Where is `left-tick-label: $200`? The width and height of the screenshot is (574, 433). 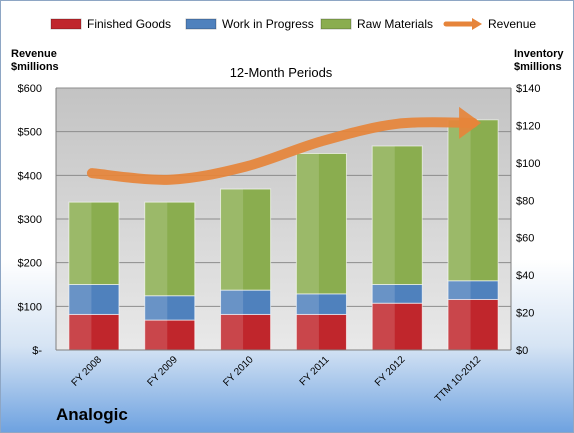
left-tick-label: $200 is located at coordinates (30, 264).